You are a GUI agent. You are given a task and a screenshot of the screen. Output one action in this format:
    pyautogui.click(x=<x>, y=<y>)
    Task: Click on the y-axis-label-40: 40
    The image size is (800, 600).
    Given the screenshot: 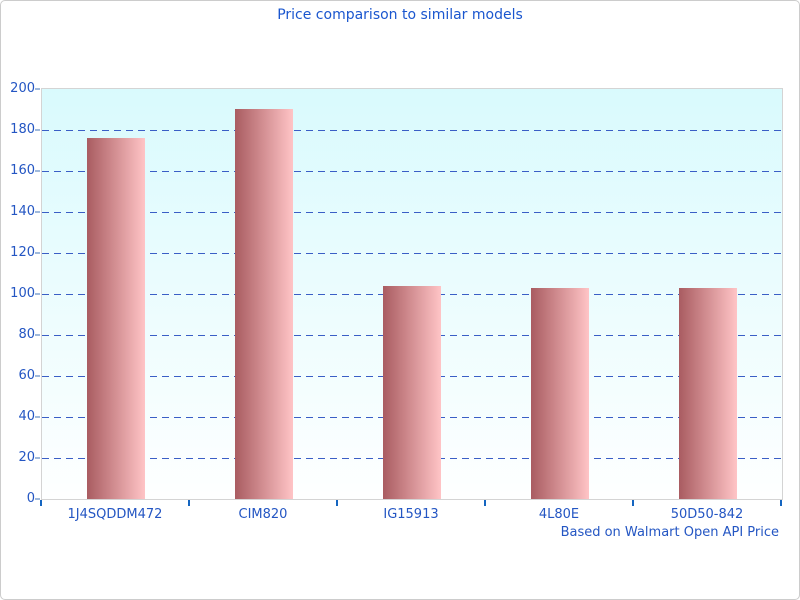 What is the action you would take?
    pyautogui.click(x=26, y=416)
    